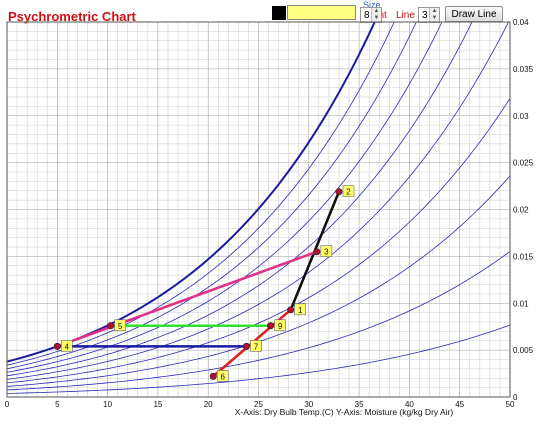 The width and height of the screenshot is (540, 427). I want to click on y-tick-label: 0.01, so click(521, 303).